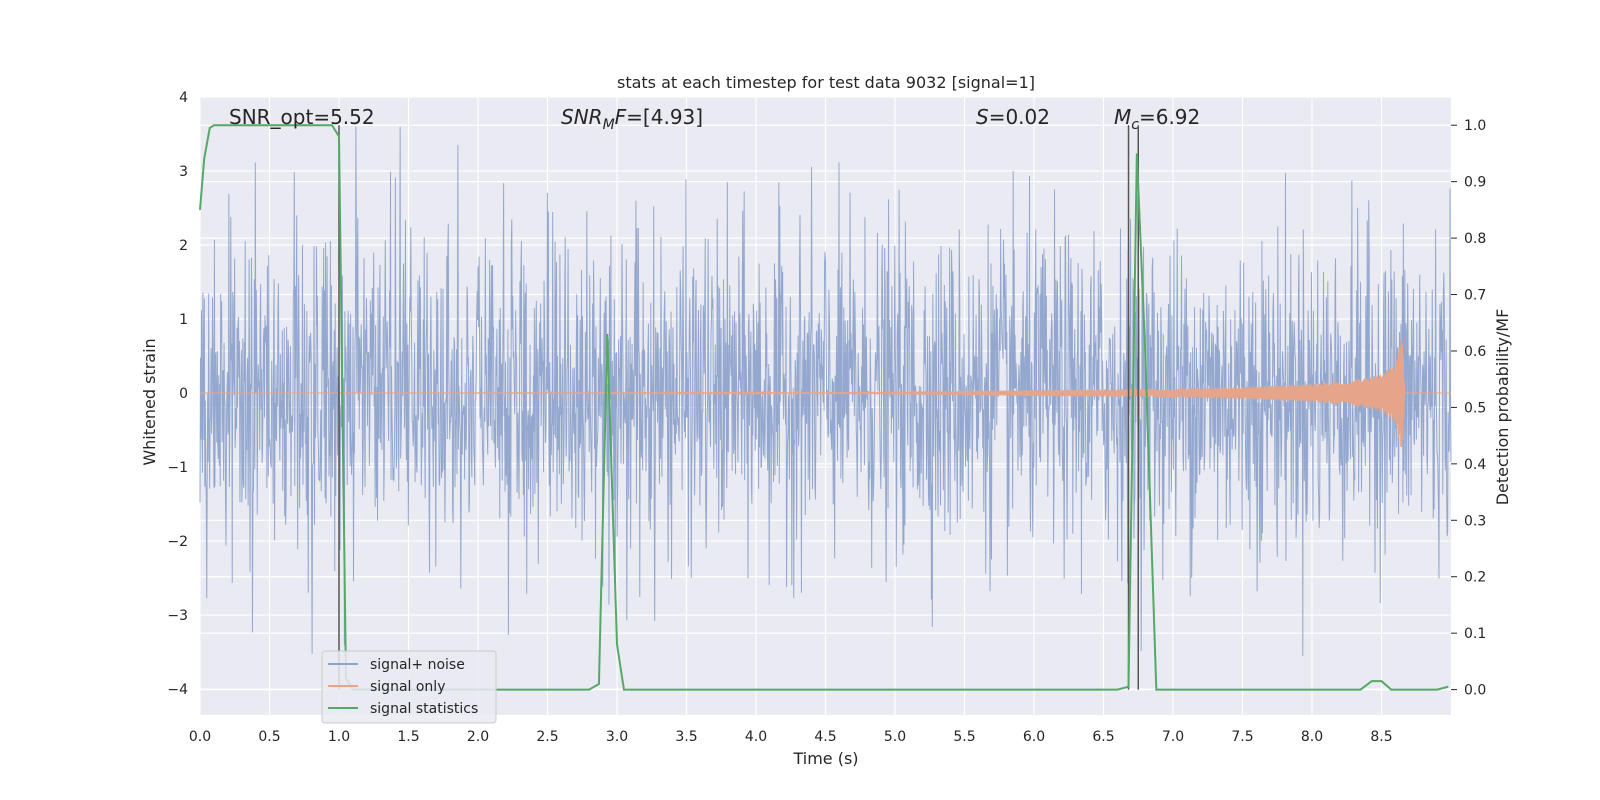 The image size is (1600, 800). What do you see at coordinates (1103, 737) in the screenshot?
I see `x-tick-label: 6.5` at bounding box center [1103, 737].